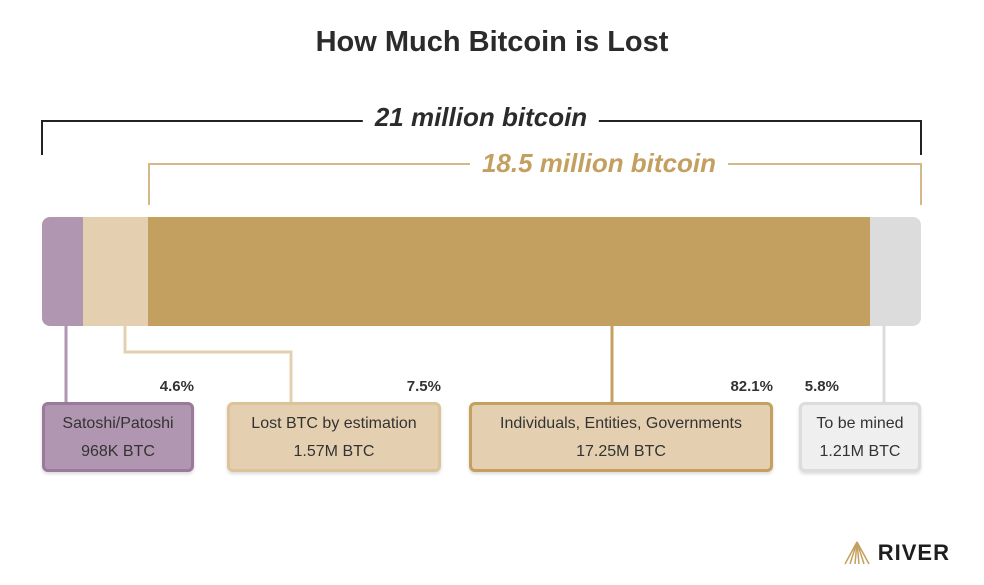 This screenshot has width=984, height=585. I want to click on segment-amount: 17.25M BTC, so click(621, 451).